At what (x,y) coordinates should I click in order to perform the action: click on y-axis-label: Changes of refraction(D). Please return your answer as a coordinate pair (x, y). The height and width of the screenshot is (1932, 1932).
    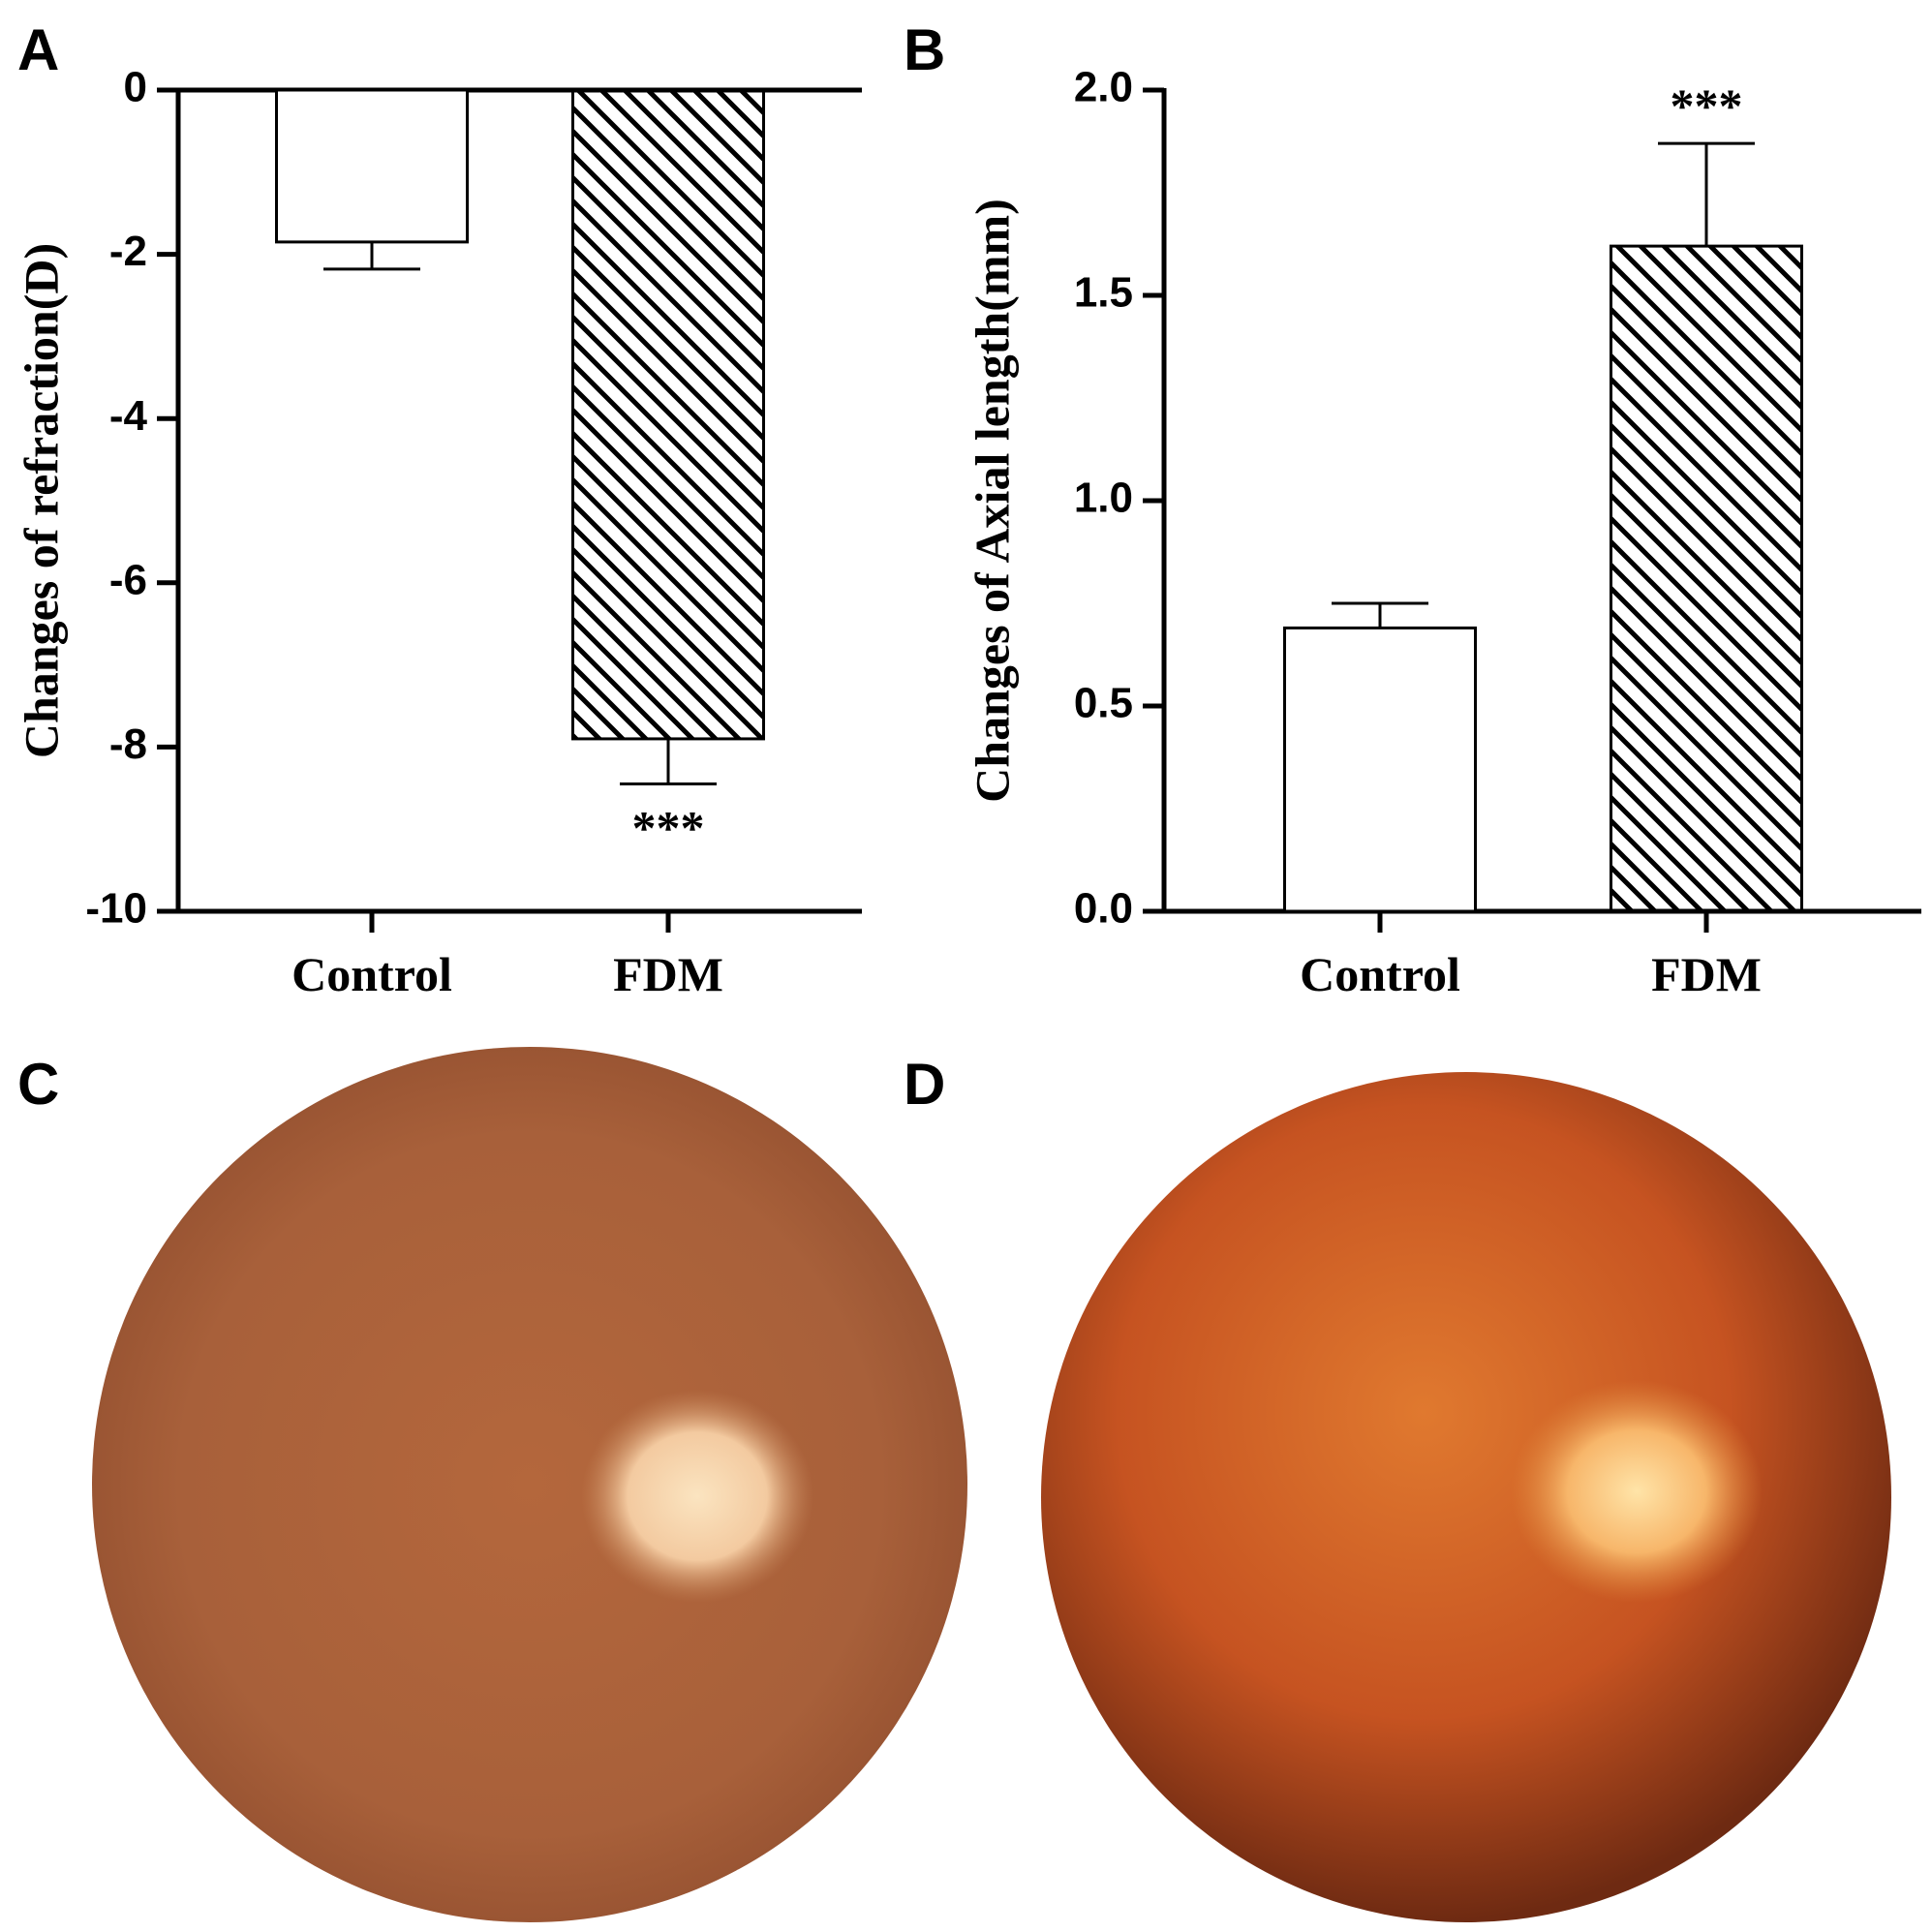
    Looking at the image, I should click on (41, 500).